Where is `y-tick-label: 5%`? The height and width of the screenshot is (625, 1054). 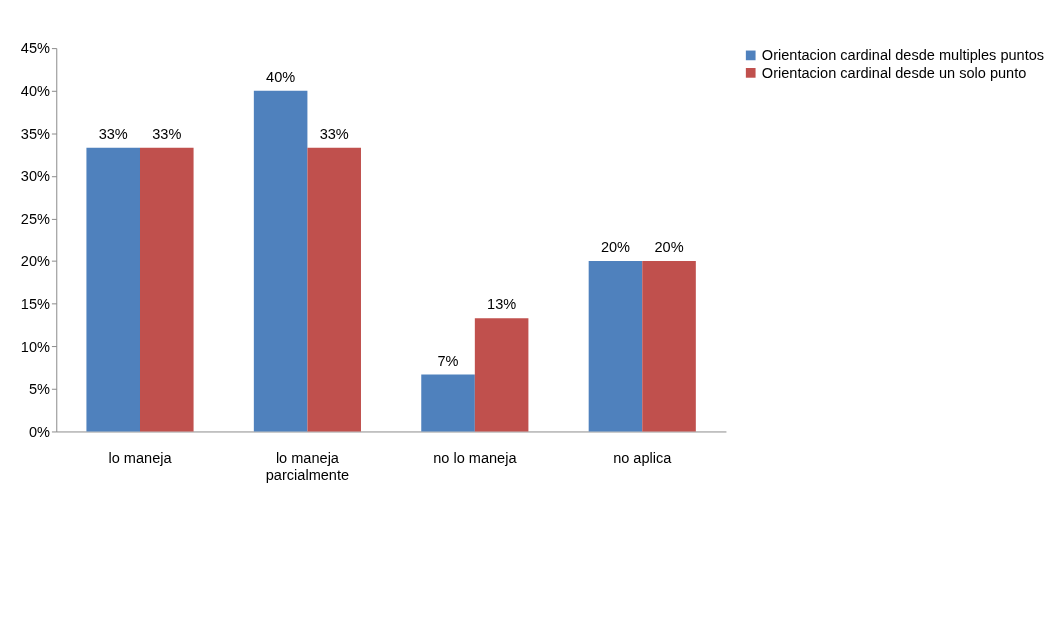 y-tick-label: 5% is located at coordinates (39, 389).